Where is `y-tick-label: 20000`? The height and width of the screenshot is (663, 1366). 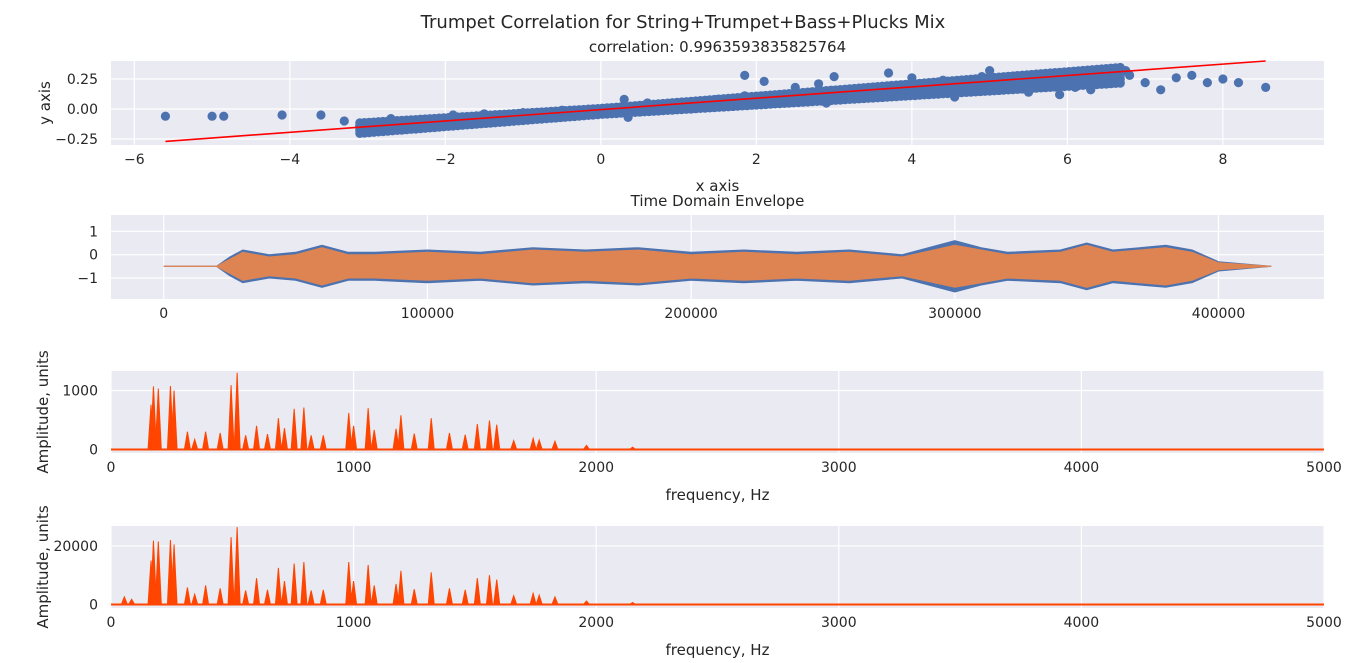 y-tick-label: 20000 is located at coordinates (75, 547).